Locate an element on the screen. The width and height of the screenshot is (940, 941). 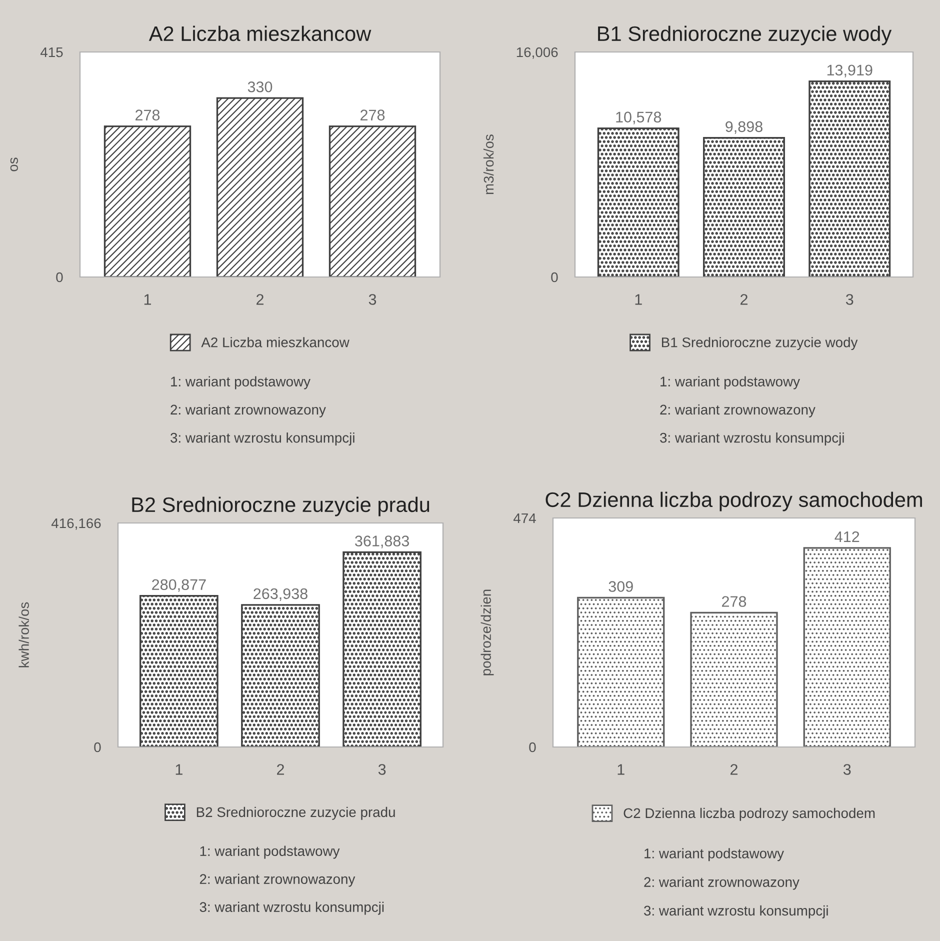
data-label: 263,938 is located at coordinates (281, 594).